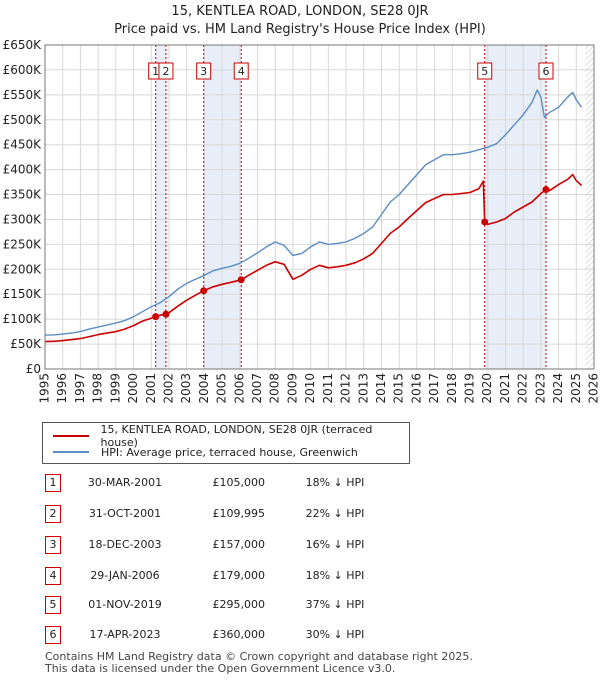 The width and height of the screenshot is (600, 680). Describe the element at coordinates (53, 545) in the screenshot. I see `transaction-number-badge: 3` at that location.